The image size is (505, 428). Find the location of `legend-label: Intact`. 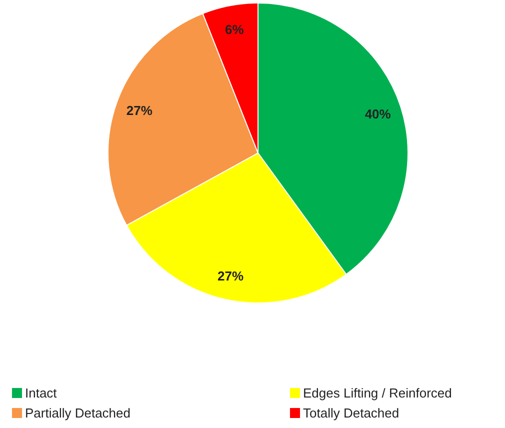

legend-label: Intact is located at coordinates (41, 393).